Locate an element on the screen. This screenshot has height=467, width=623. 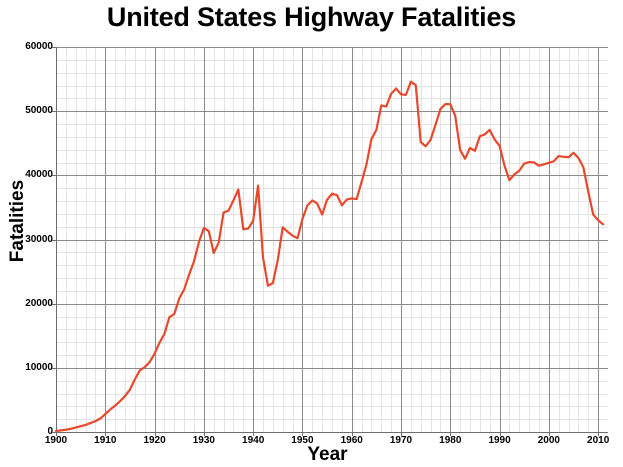
x-tick-label: 1970 is located at coordinates (401, 440).